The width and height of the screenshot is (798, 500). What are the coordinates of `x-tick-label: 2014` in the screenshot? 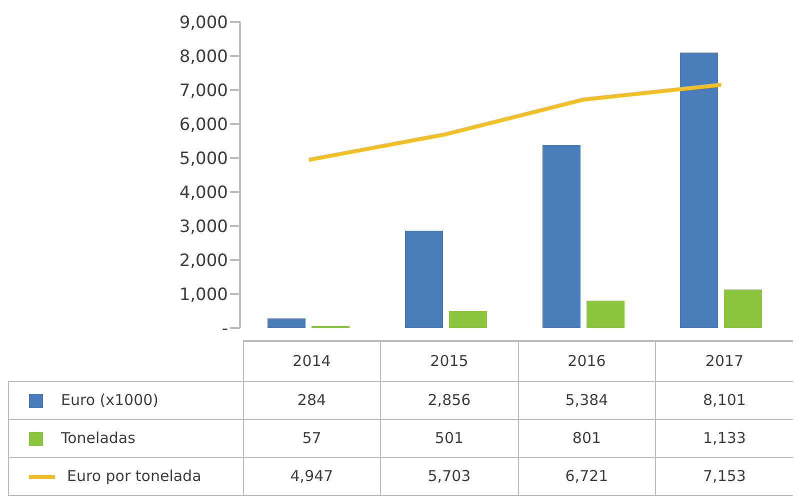 It's located at (311, 361).